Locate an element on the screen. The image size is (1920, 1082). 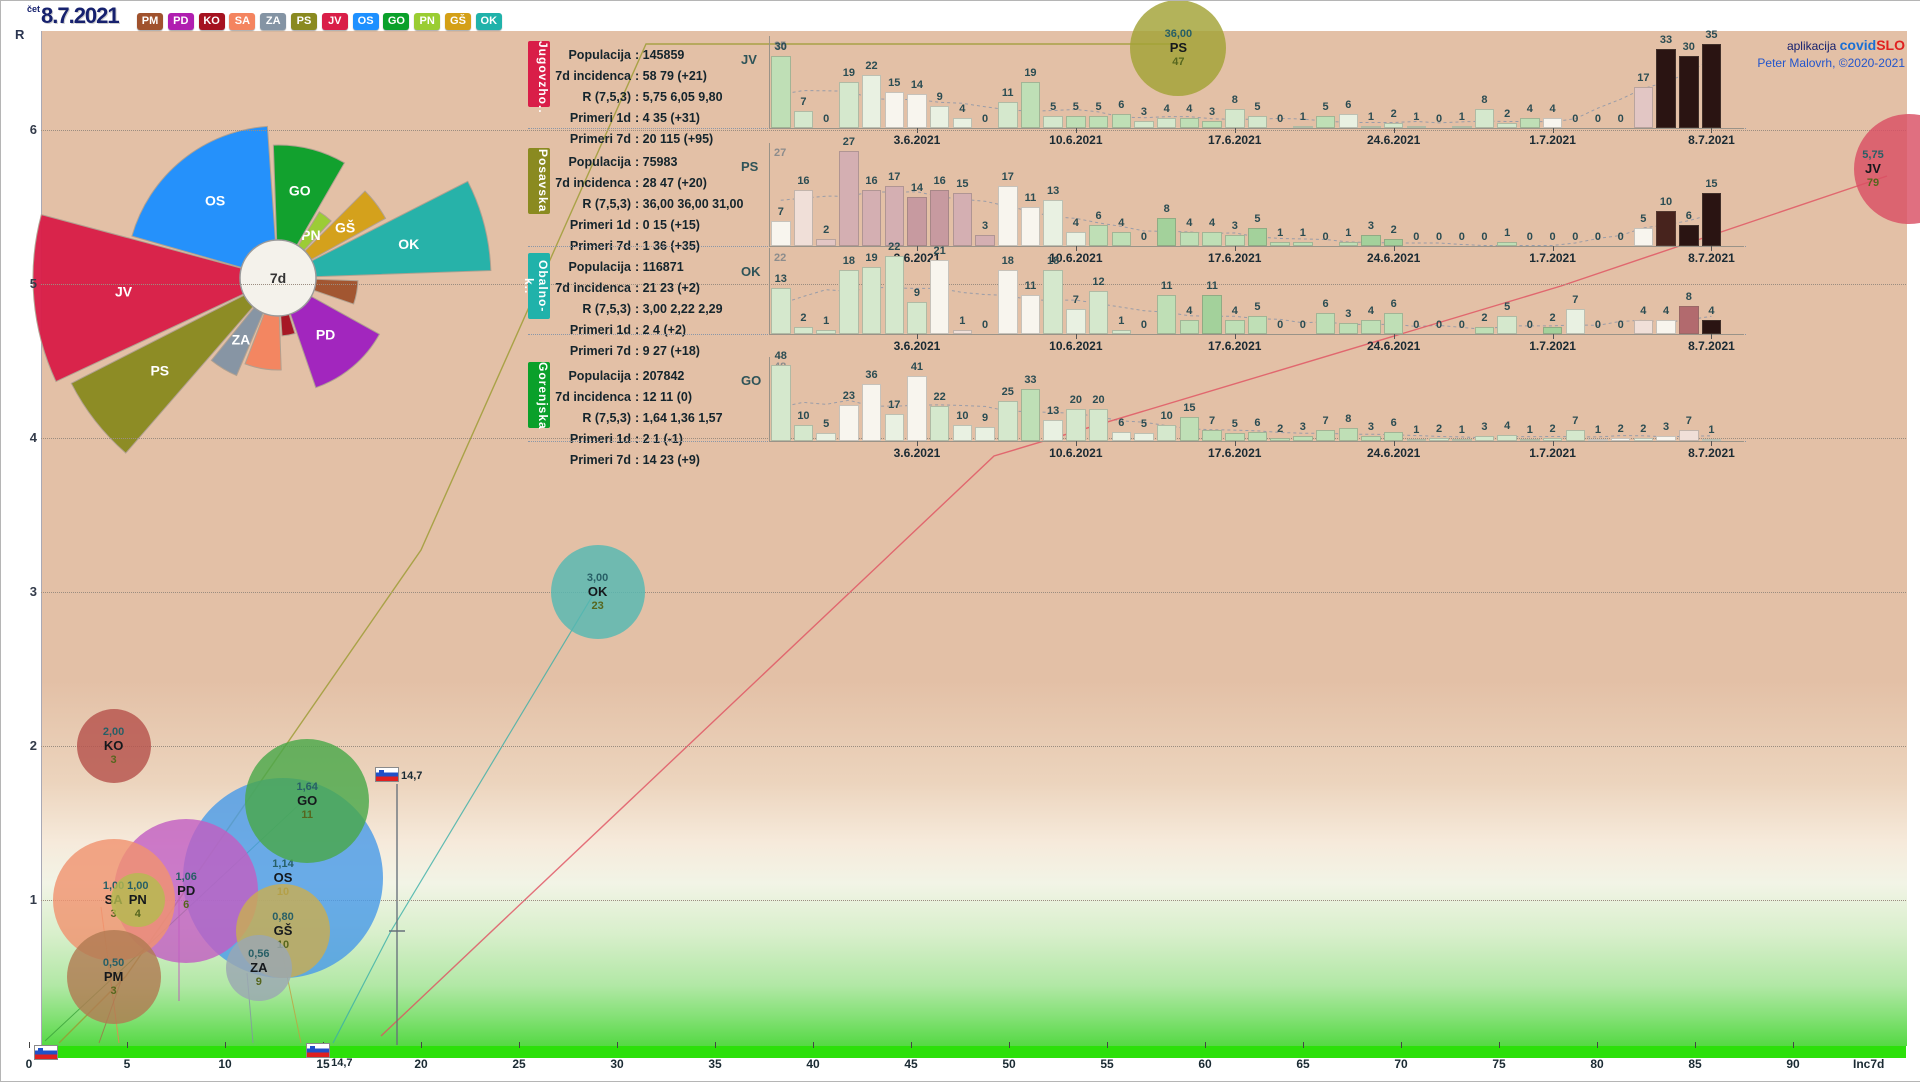
panel-label-go: Gorenjska is located at coordinates (539, 396).